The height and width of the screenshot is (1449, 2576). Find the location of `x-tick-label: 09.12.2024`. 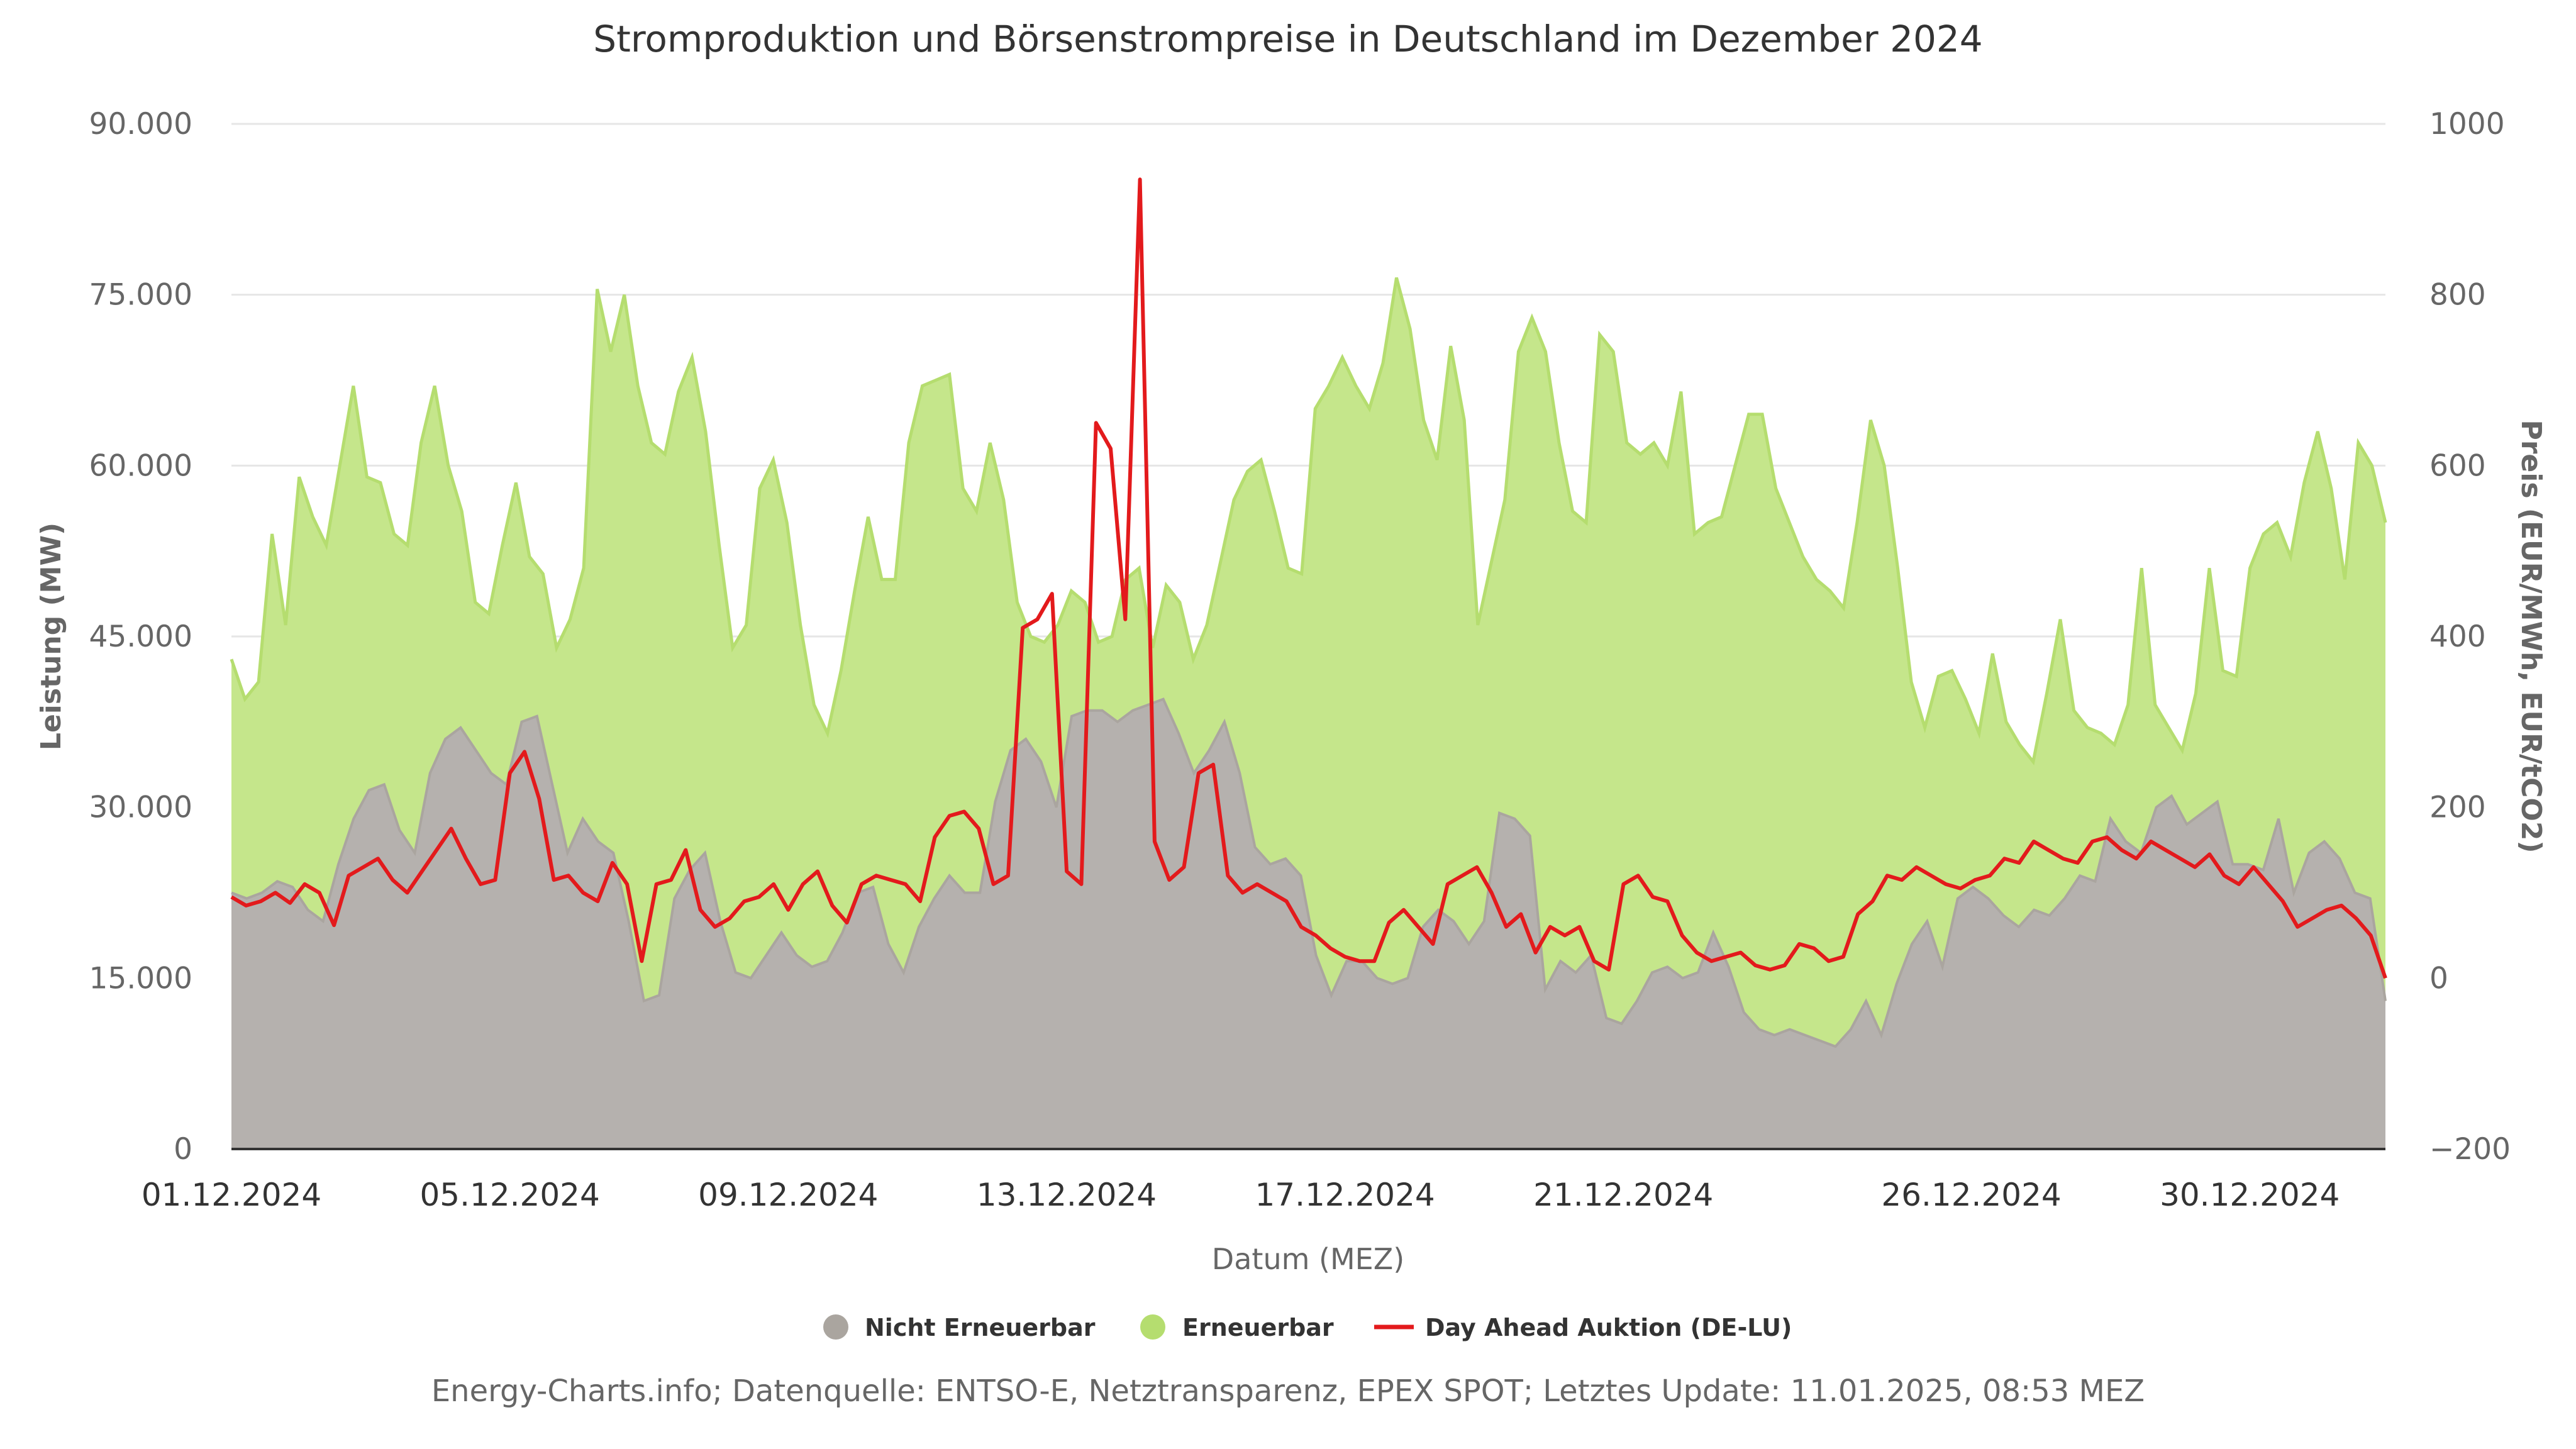

x-tick-label: 09.12.2024 is located at coordinates (788, 1195).